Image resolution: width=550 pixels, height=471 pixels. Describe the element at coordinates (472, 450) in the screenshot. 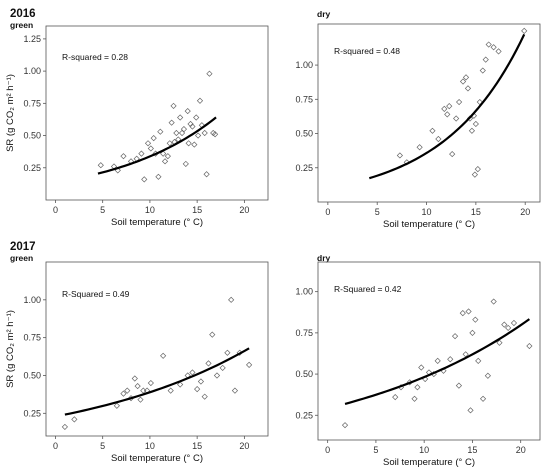

I see `chart-2017-dry-xtick-label: 15` at that location.